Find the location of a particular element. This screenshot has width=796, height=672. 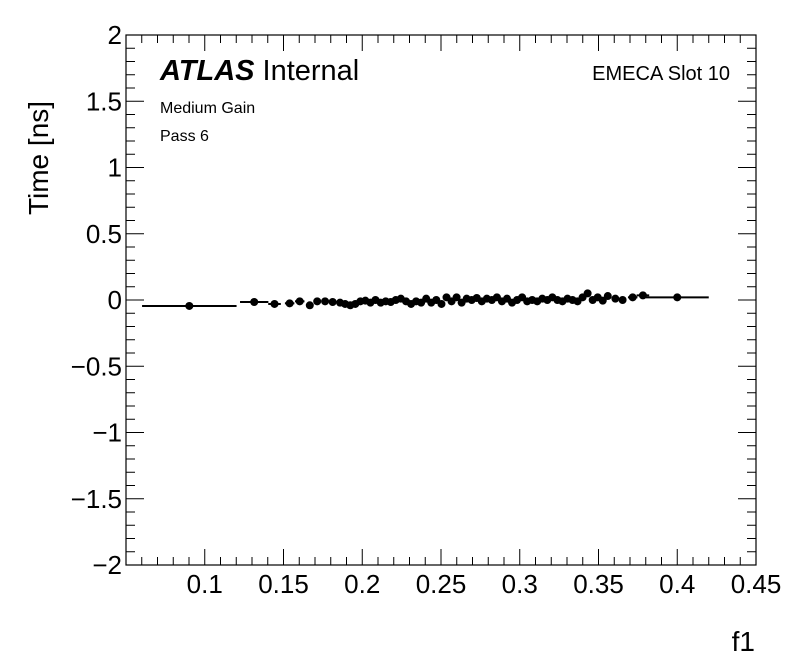

x-tick-labels: 0.1 0.15 0.2 0.25 0.3 0.35 0.4 0.45 is located at coordinates (484, 584).